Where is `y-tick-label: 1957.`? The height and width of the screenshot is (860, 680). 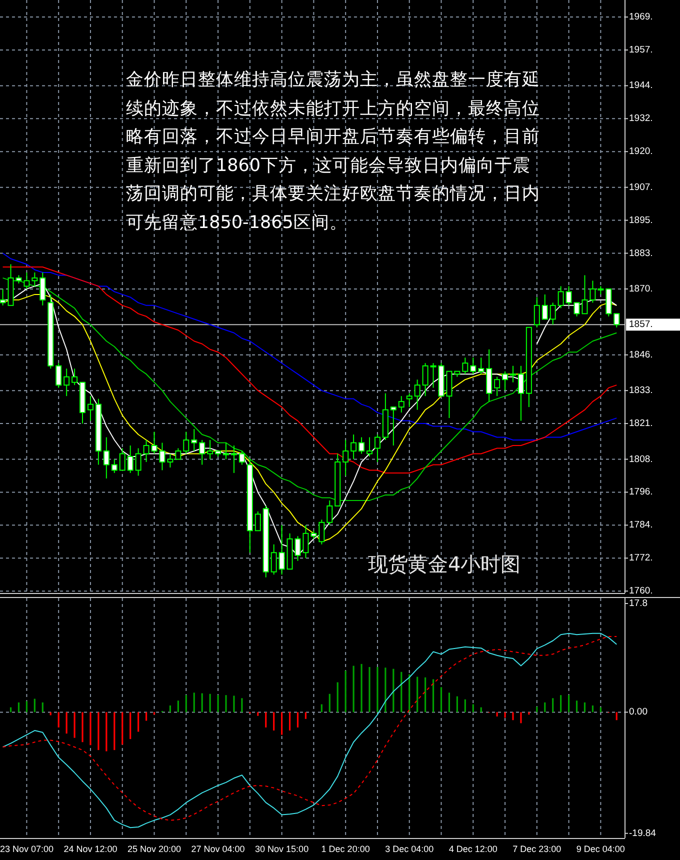
y-tick-label: 1957. is located at coordinates (641, 50).